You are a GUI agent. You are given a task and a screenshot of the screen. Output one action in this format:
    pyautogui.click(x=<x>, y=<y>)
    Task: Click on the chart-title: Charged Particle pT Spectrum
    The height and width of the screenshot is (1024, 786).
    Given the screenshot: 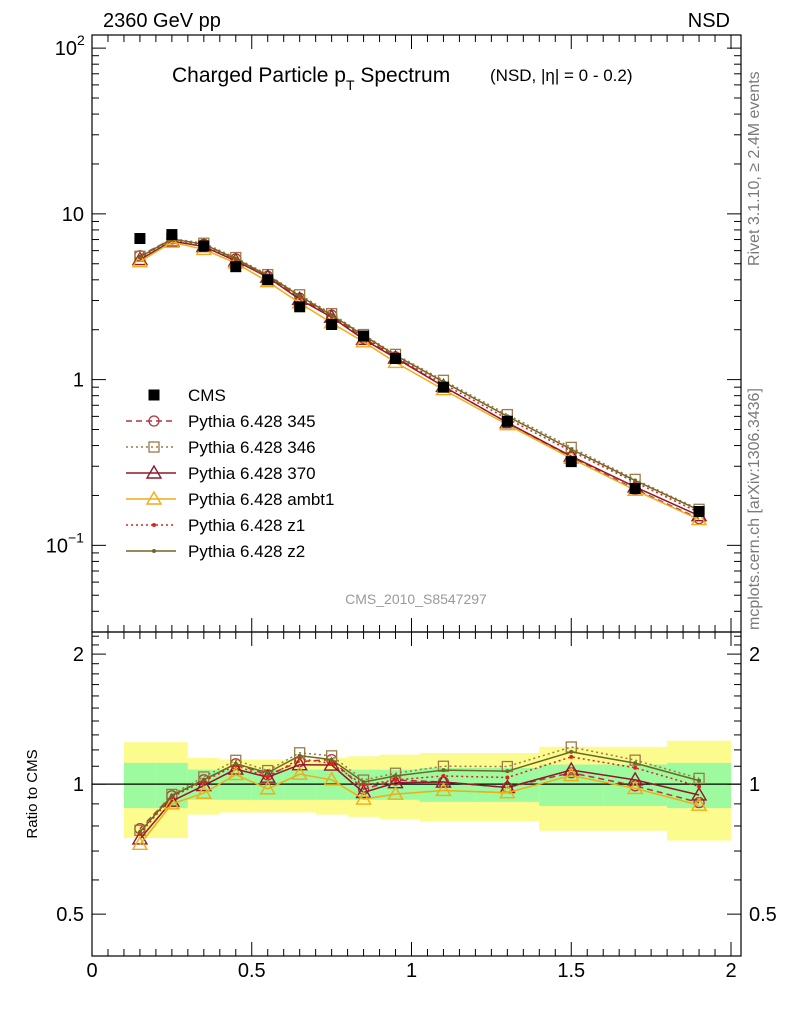 What is the action you would take?
    pyautogui.click(x=311, y=78)
    